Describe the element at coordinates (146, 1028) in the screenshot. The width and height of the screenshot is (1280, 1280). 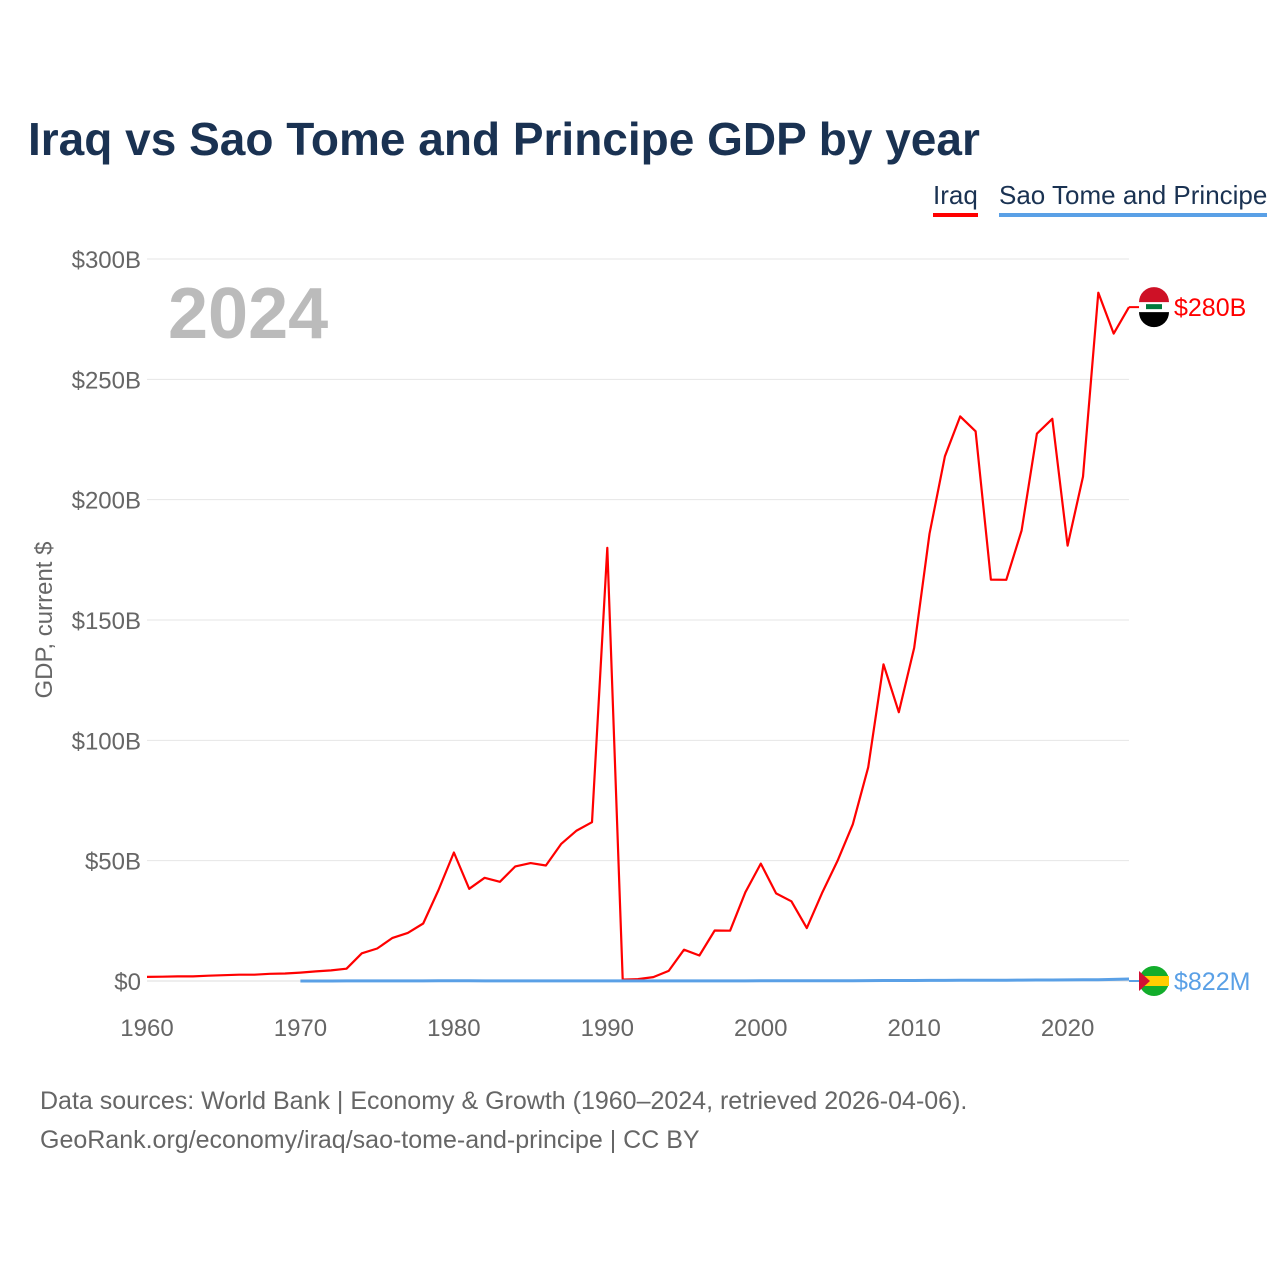
I see `x-tick-label: 1960` at that location.